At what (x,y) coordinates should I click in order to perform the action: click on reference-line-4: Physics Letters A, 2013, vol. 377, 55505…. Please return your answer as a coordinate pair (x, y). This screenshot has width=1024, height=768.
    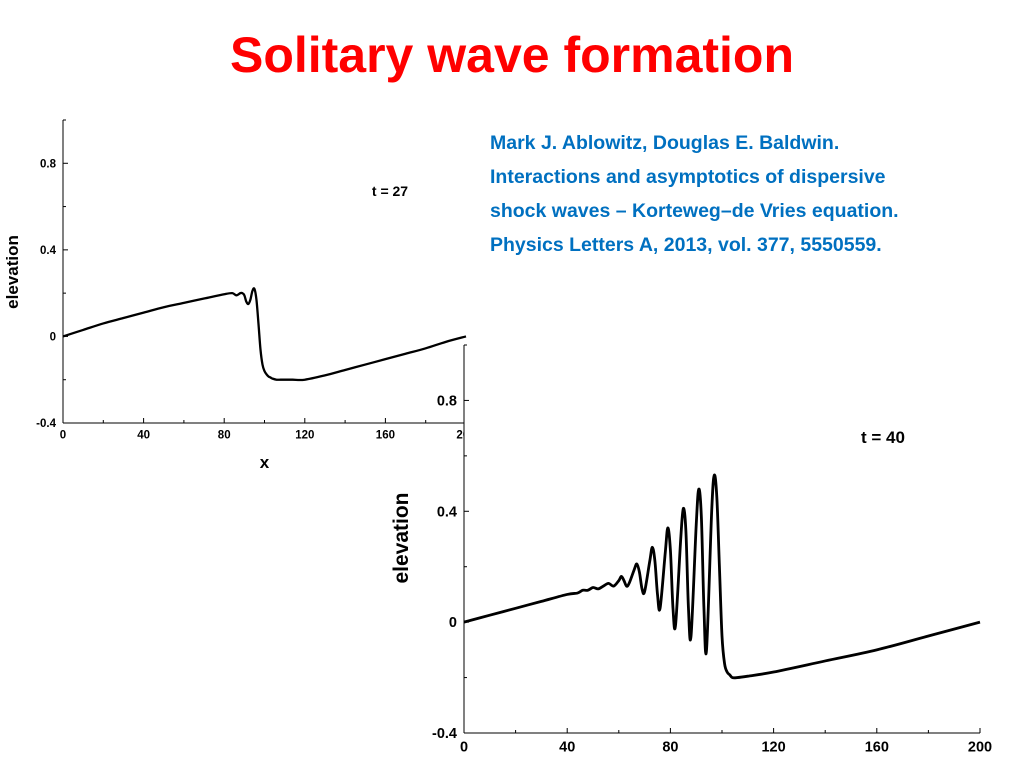
    Looking at the image, I should click on (686, 245).